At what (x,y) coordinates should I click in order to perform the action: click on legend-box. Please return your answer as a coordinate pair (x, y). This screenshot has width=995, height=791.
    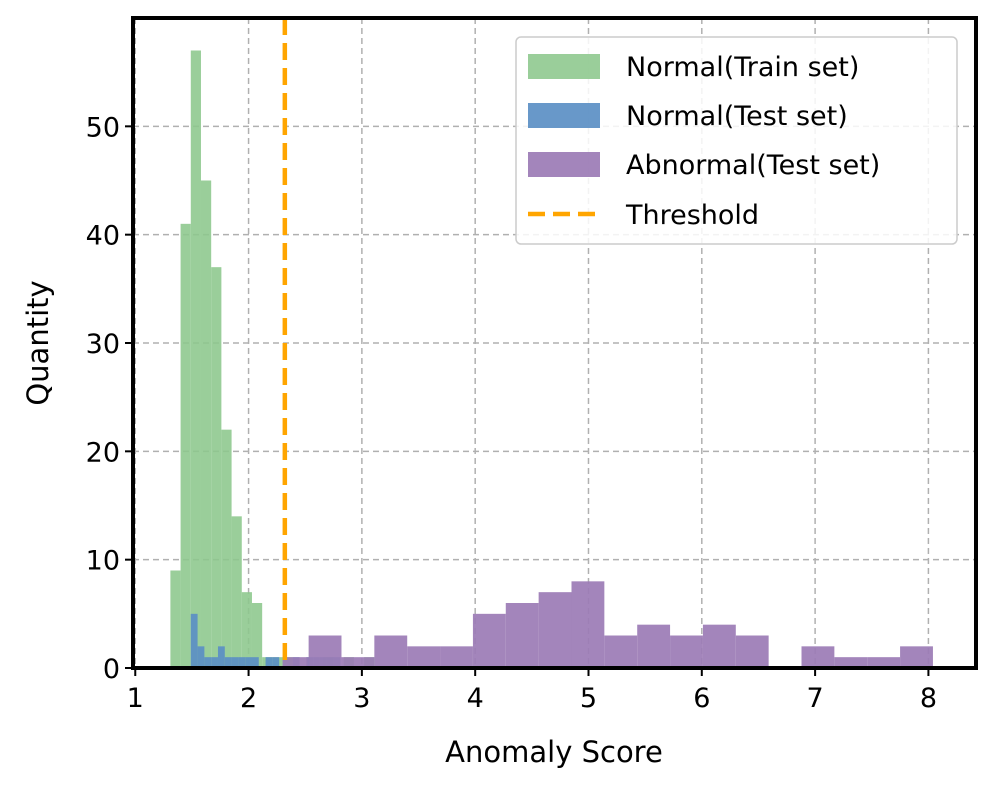
    Looking at the image, I should click on (736, 140).